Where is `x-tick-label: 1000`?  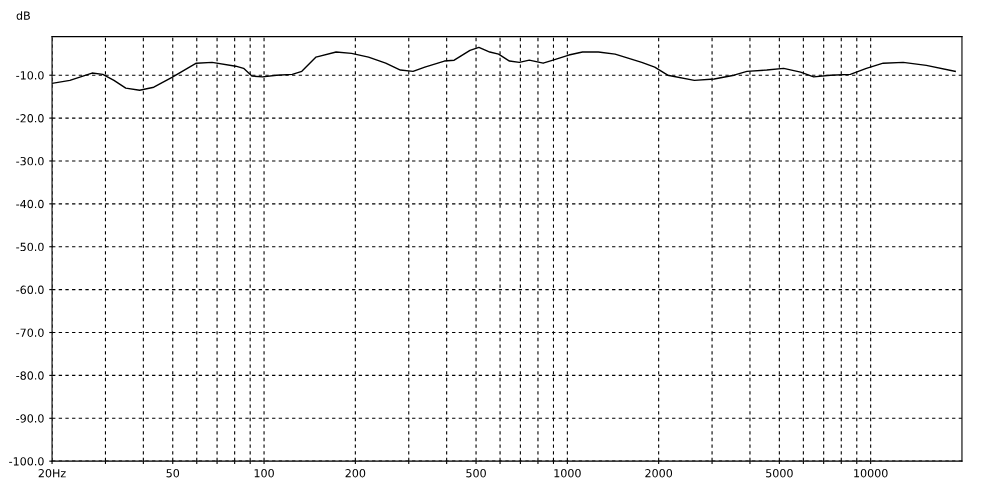
x-tick-label: 1000 is located at coordinates (567, 473).